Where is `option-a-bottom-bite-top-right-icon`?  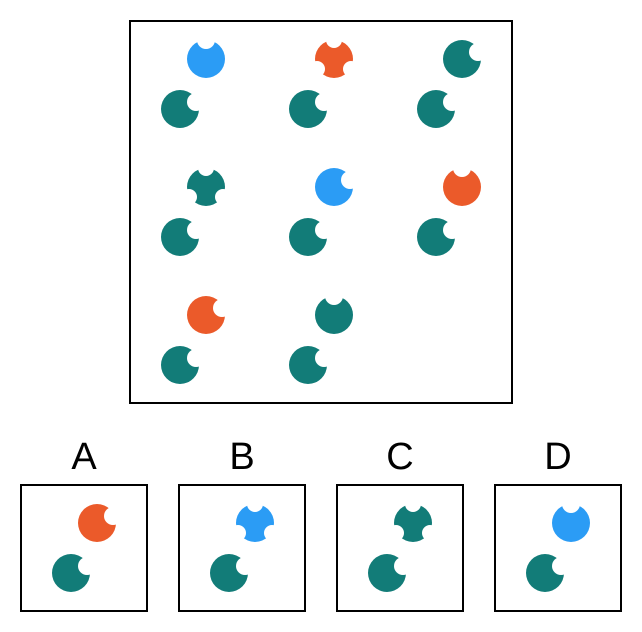
option-a-bottom-bite-top-right-icon is located at coordinates (74, 573).